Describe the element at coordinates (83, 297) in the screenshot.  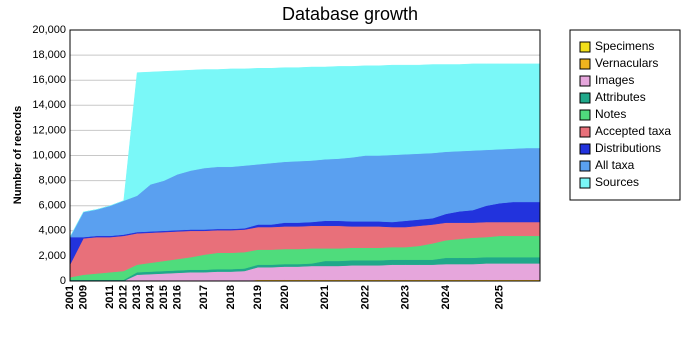
I see `x-tick-label: 2009` at that location.